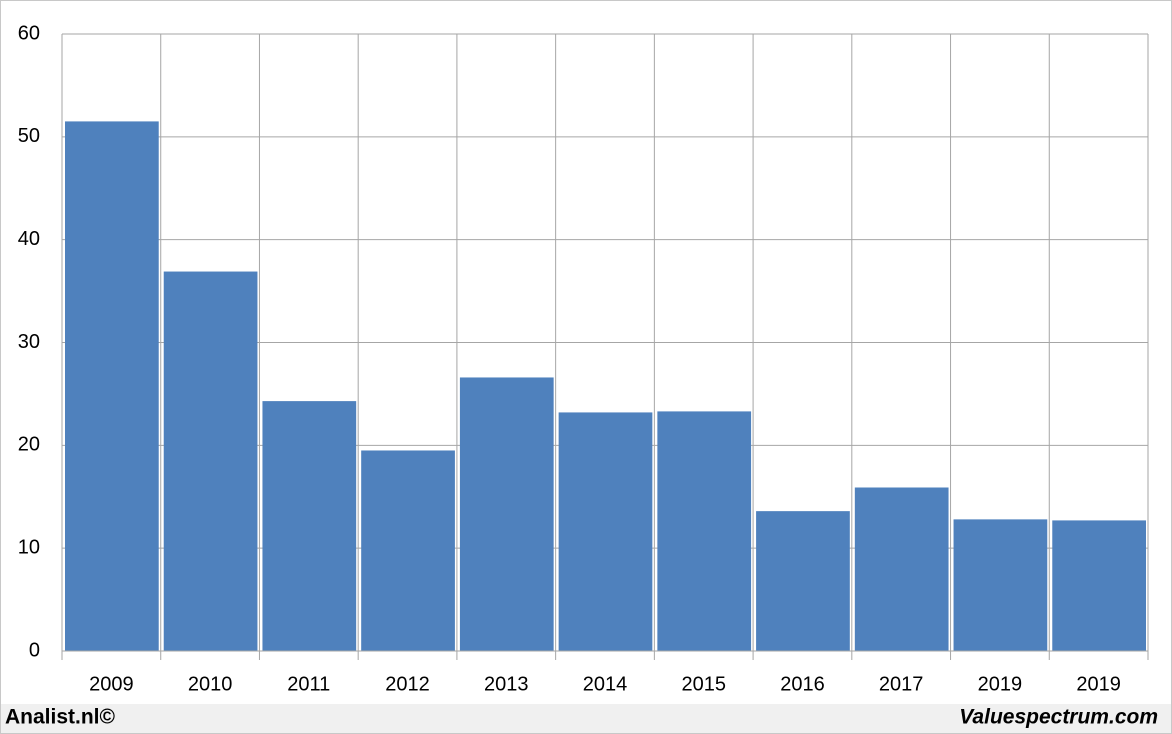 This screenshot has width=1172, height=734. Describe the element at coordinates (1058, 717) in the screenshot. I see `footer-right: Valuespectrum.com` at that location.